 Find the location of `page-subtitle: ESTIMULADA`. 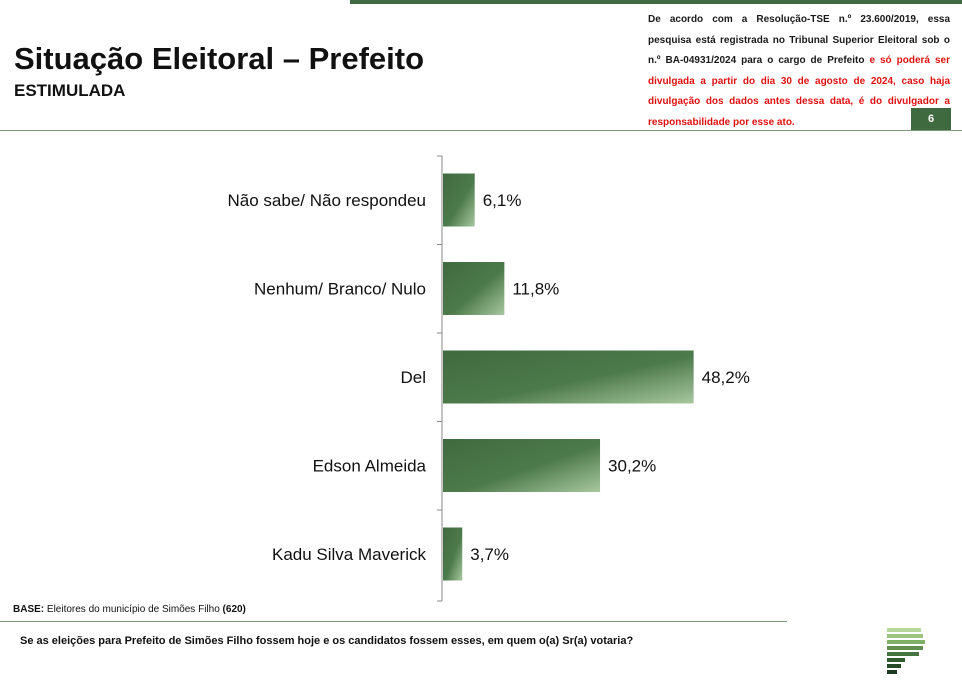

page-subtitle: ESTIMULADA is located at coordinates (70, 90).